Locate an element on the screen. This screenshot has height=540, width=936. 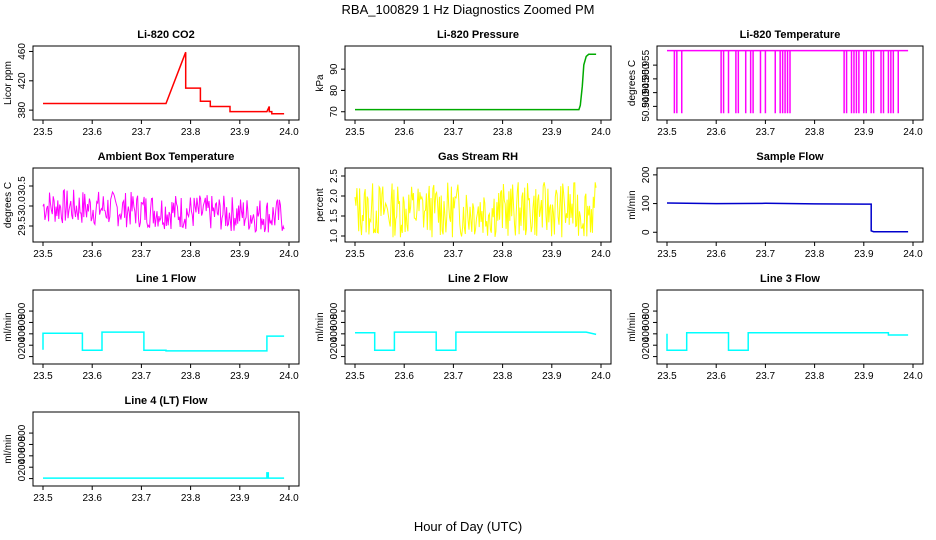
y-axis-label: degrees C is located at coordinates (632, 83).